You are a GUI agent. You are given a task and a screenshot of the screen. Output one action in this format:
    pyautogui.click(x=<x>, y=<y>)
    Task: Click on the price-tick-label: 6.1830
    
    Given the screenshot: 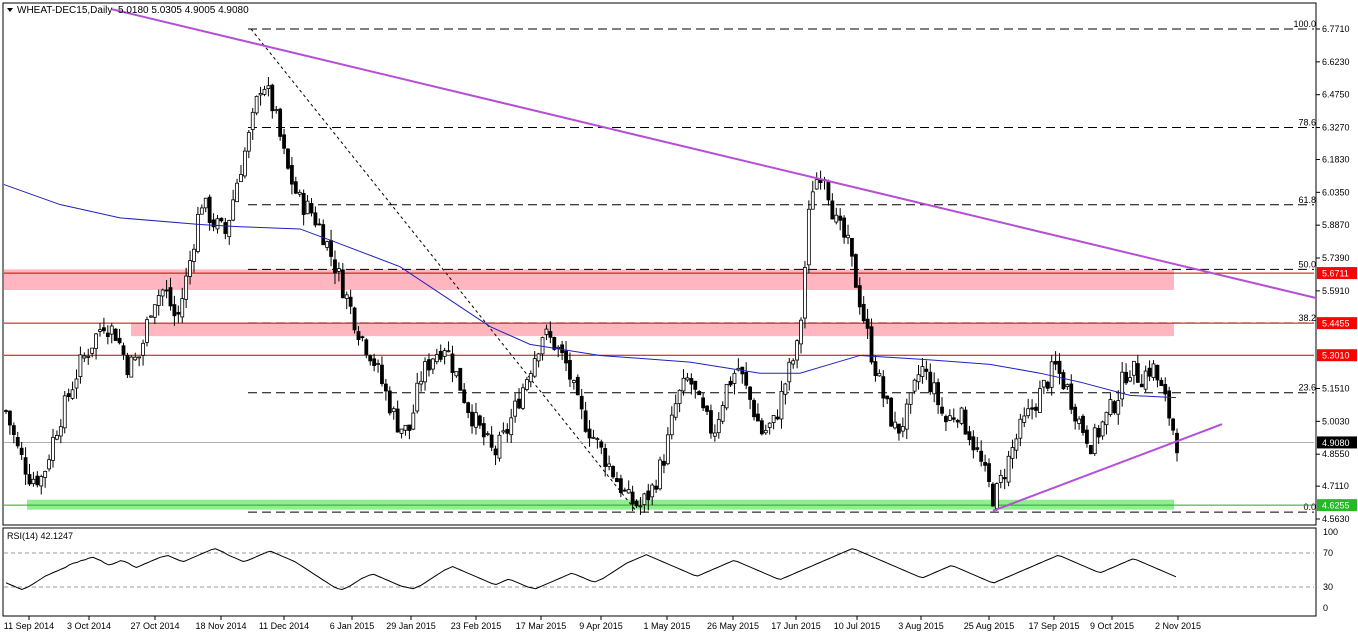 What is the action you would take?
    pyautogui.click(x=1336, y=159)
    